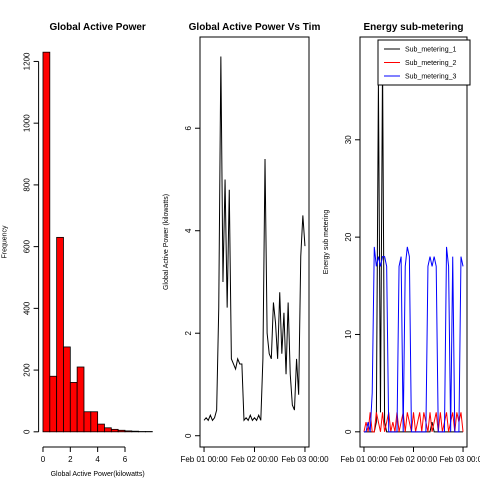 Image resolution: width=480 pixels, height=480 pixels. What do you see at coordinates (27, 61) in the screenshot?
I see `y-tick-label: 1200` at bounding box center [27, 61].